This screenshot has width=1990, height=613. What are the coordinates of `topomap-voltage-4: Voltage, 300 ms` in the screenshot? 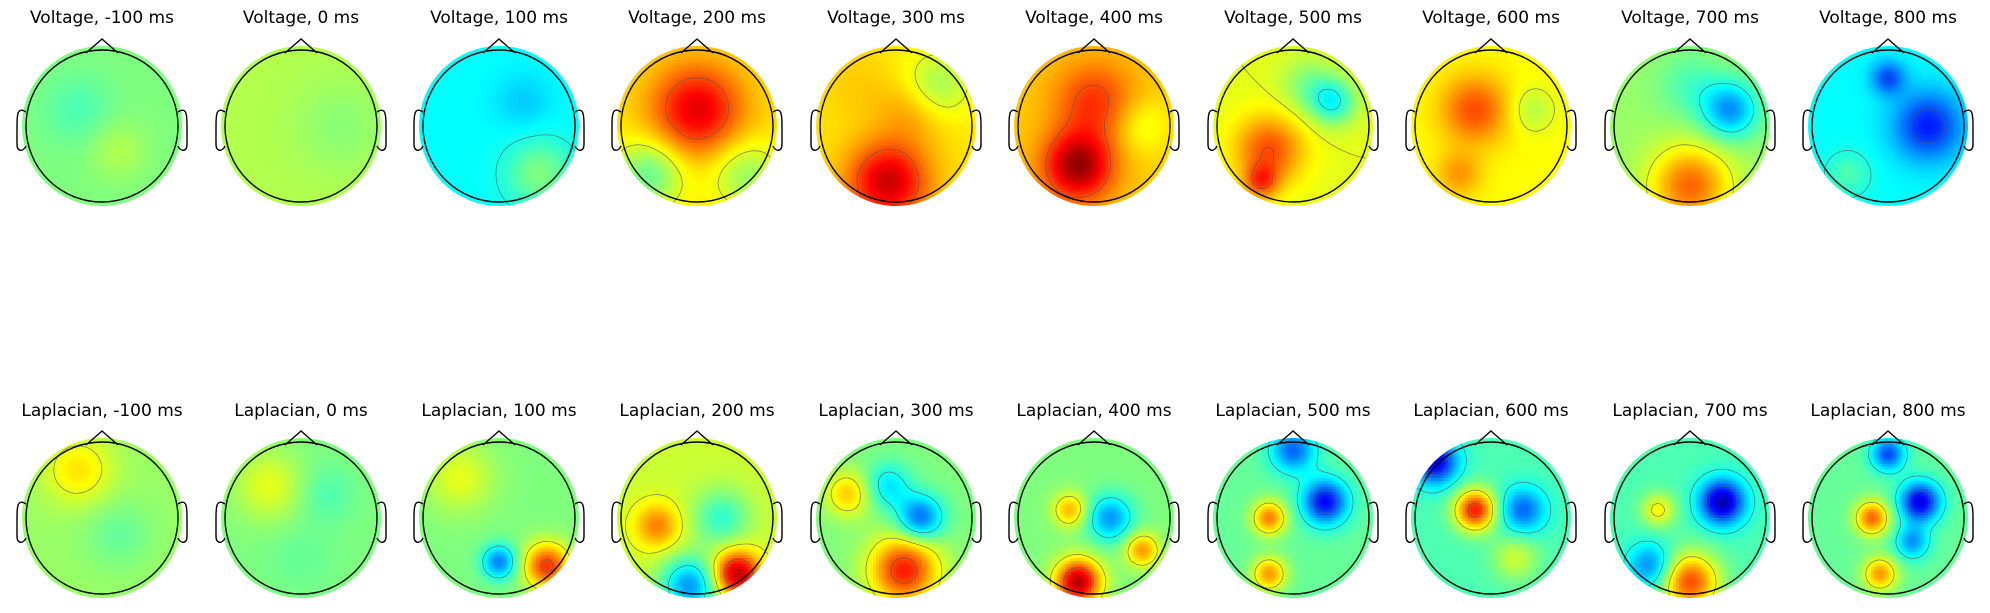 It's located at (896, 107).